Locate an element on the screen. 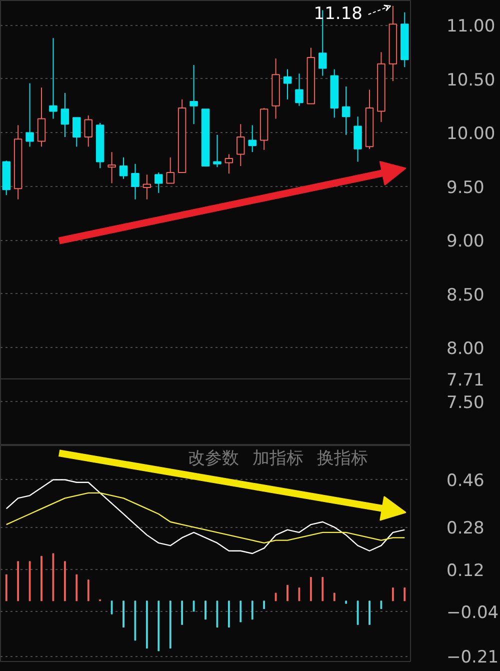 This screenshot has width=500, height=671. y-tick-label: 10.00 is located at coordinates (471, 134).